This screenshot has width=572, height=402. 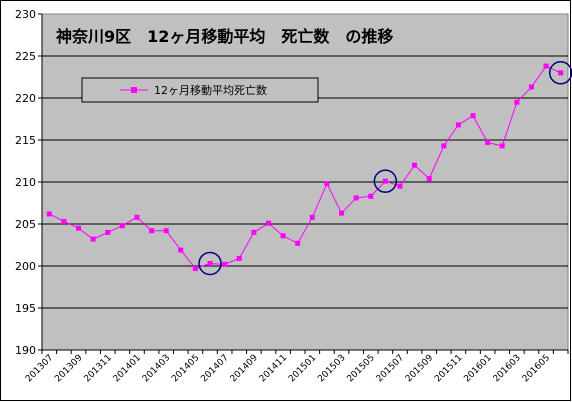 I want to click on x-tick-label: 201307, so click(x=39, y=368).